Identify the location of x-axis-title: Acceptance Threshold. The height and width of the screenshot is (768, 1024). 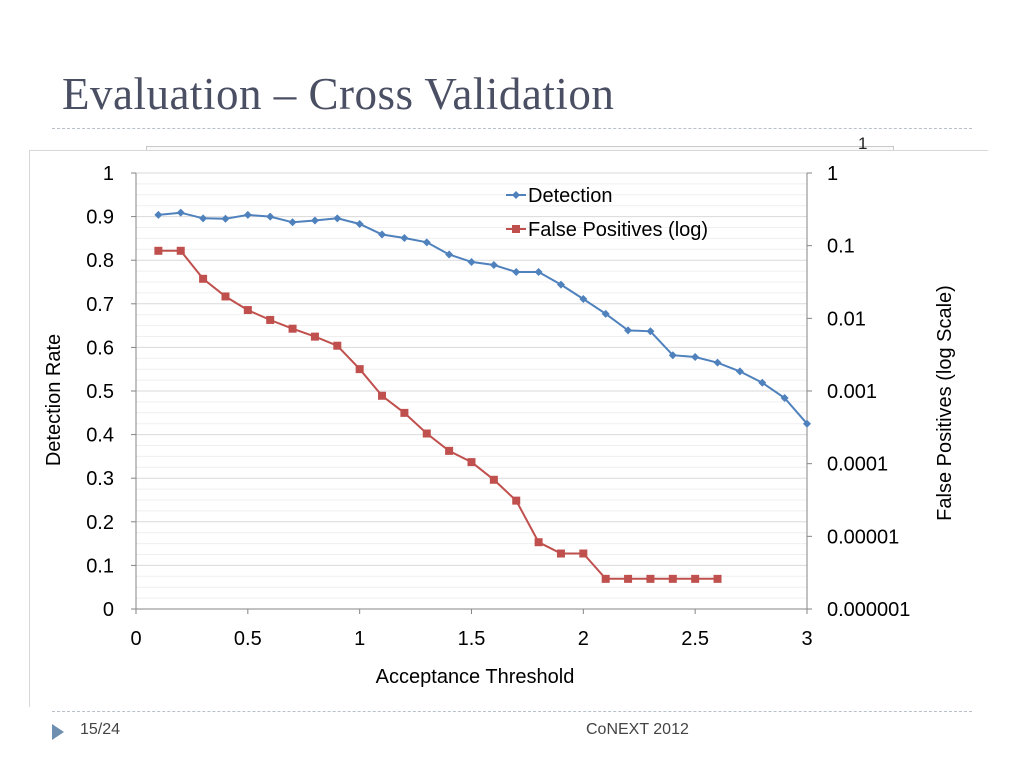
(475, 677).